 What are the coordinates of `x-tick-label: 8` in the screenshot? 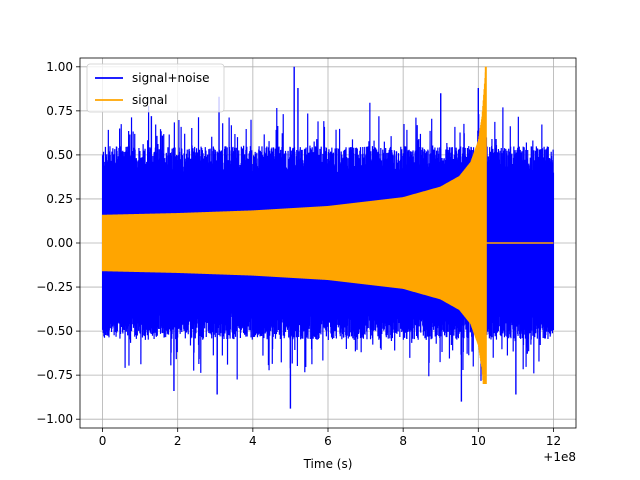 It's located at (403, 441).